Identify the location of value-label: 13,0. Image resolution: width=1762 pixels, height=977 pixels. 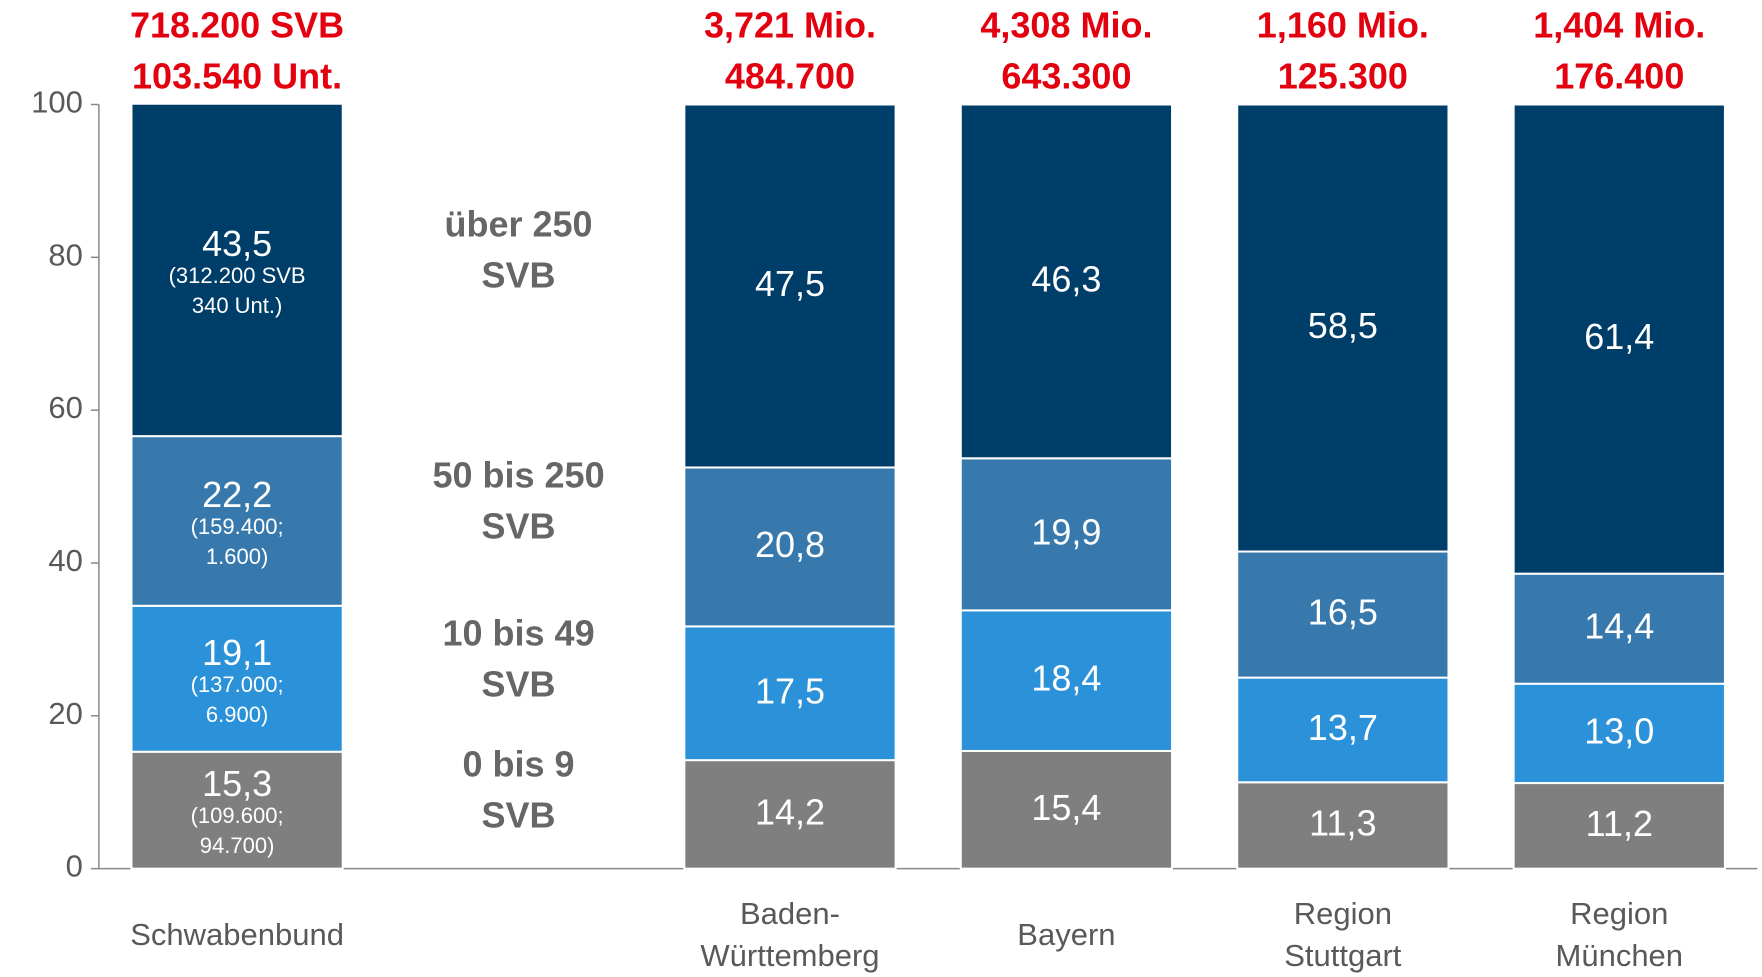
(1619, 730).